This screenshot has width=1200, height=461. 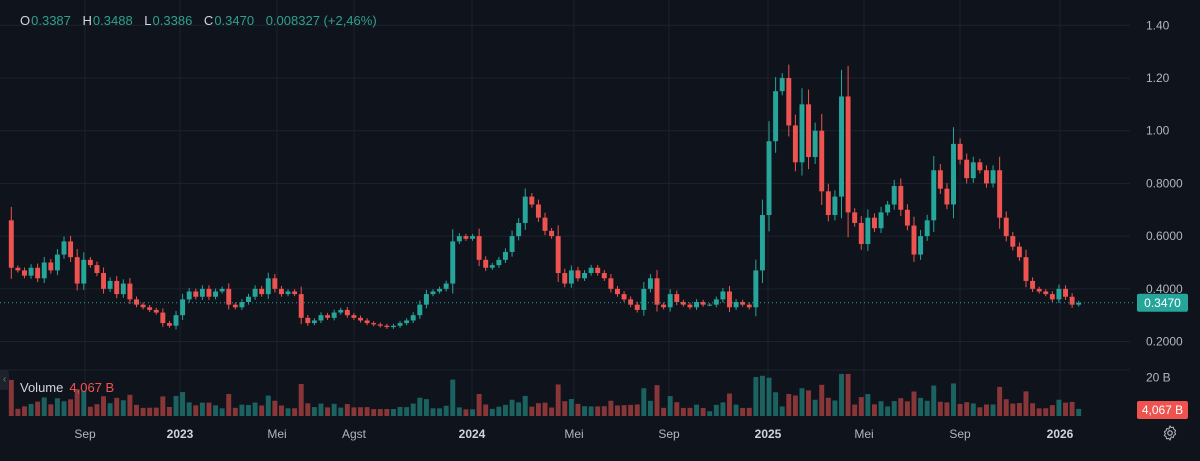 What do you see at coordinates (4, 380) in the screenshot?
I see `chevron-left-icon: ‹` at bounding box center [4, 380].